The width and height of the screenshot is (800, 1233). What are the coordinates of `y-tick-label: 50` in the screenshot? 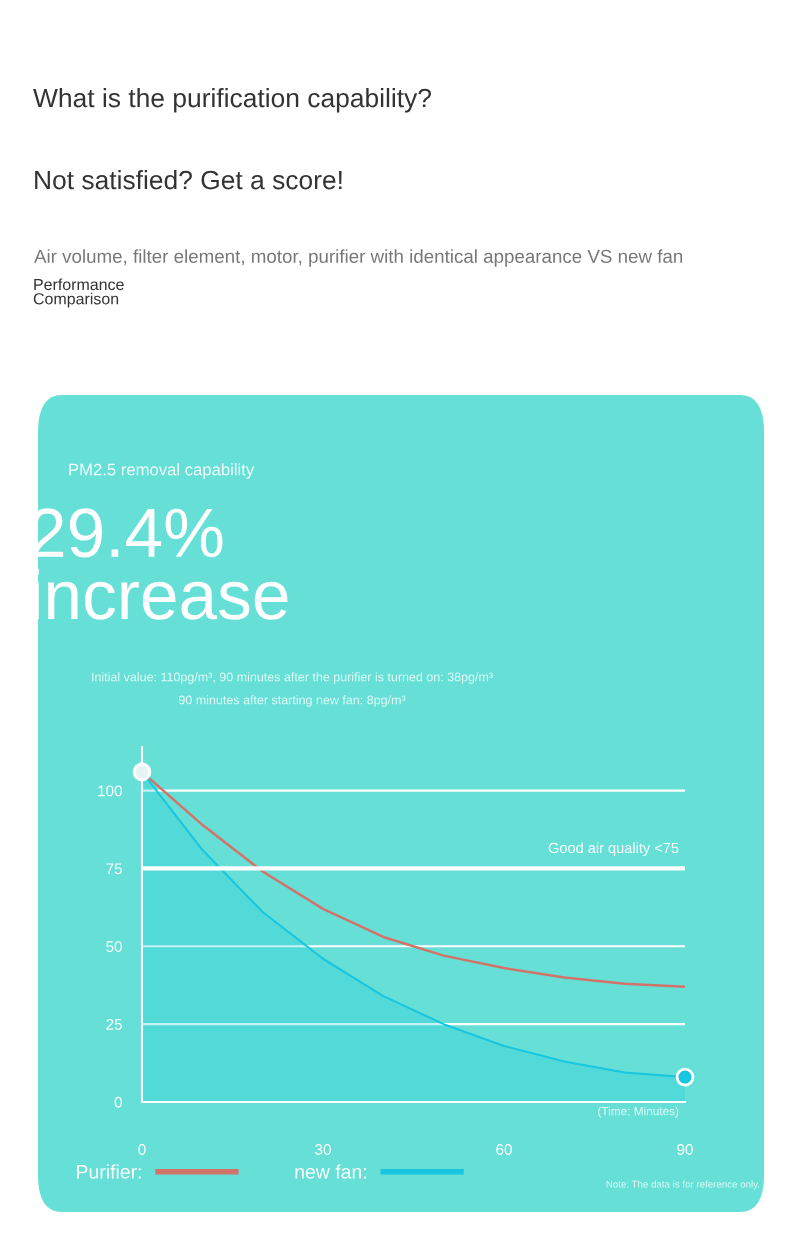 It's located at (114, 946).